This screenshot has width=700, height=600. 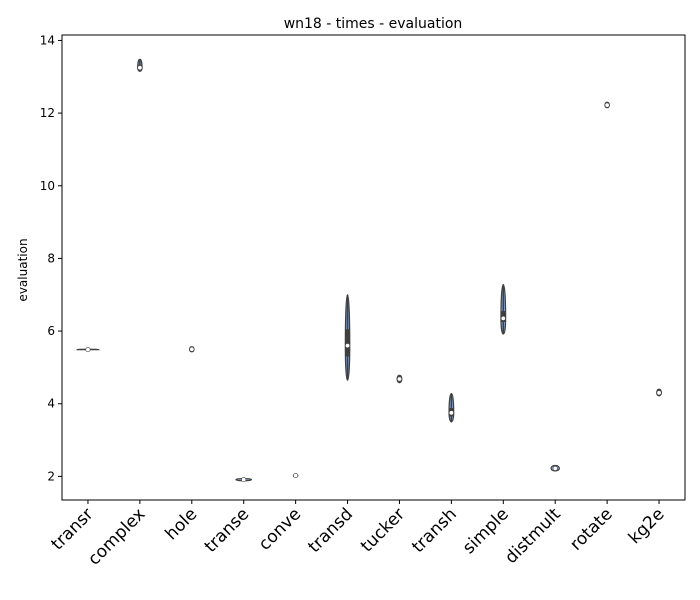 What do you see at coordinates (451, 407) in the screenshot?
I see `violin-transh` at bounding box center [451, 407].